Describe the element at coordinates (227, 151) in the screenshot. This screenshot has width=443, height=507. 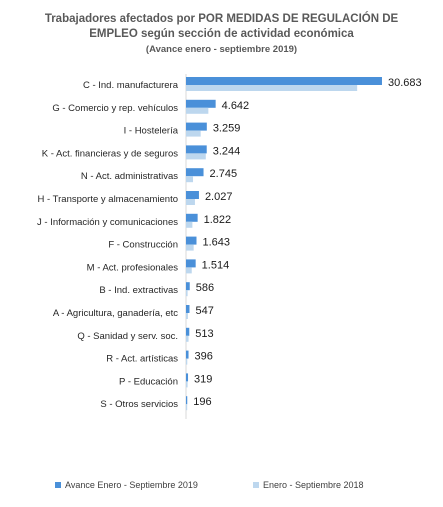
I see `value-label: 3.244` at that location.